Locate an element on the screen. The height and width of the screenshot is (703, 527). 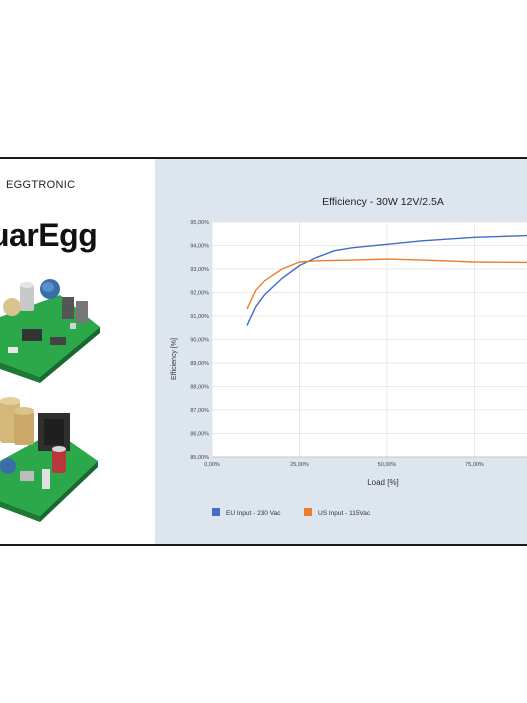
legend: EU Input - 230 Vac US Input - 115Vac is located at coordinates (291, 512).